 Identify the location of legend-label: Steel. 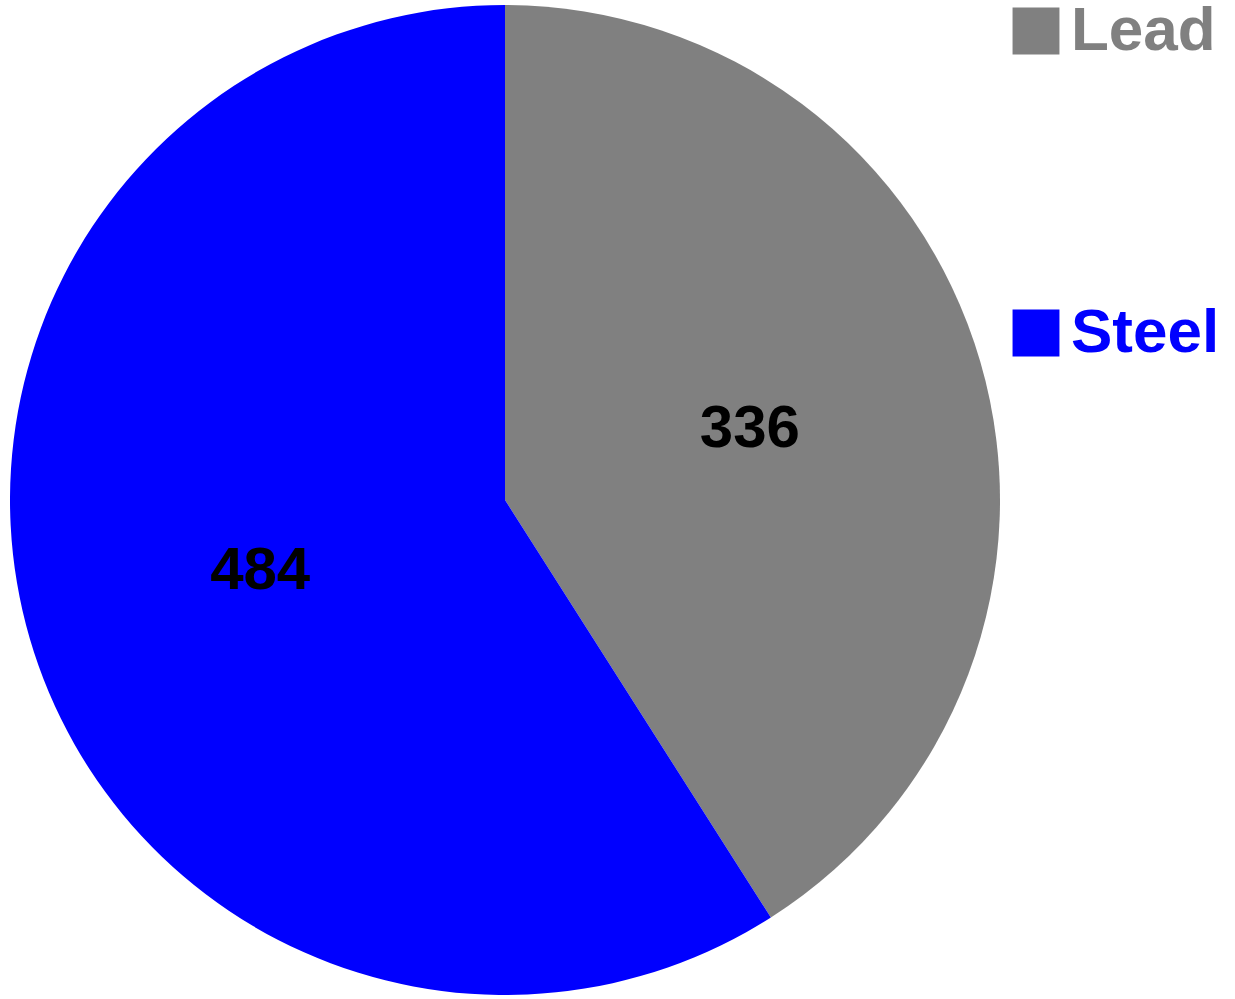
(1145, 330).